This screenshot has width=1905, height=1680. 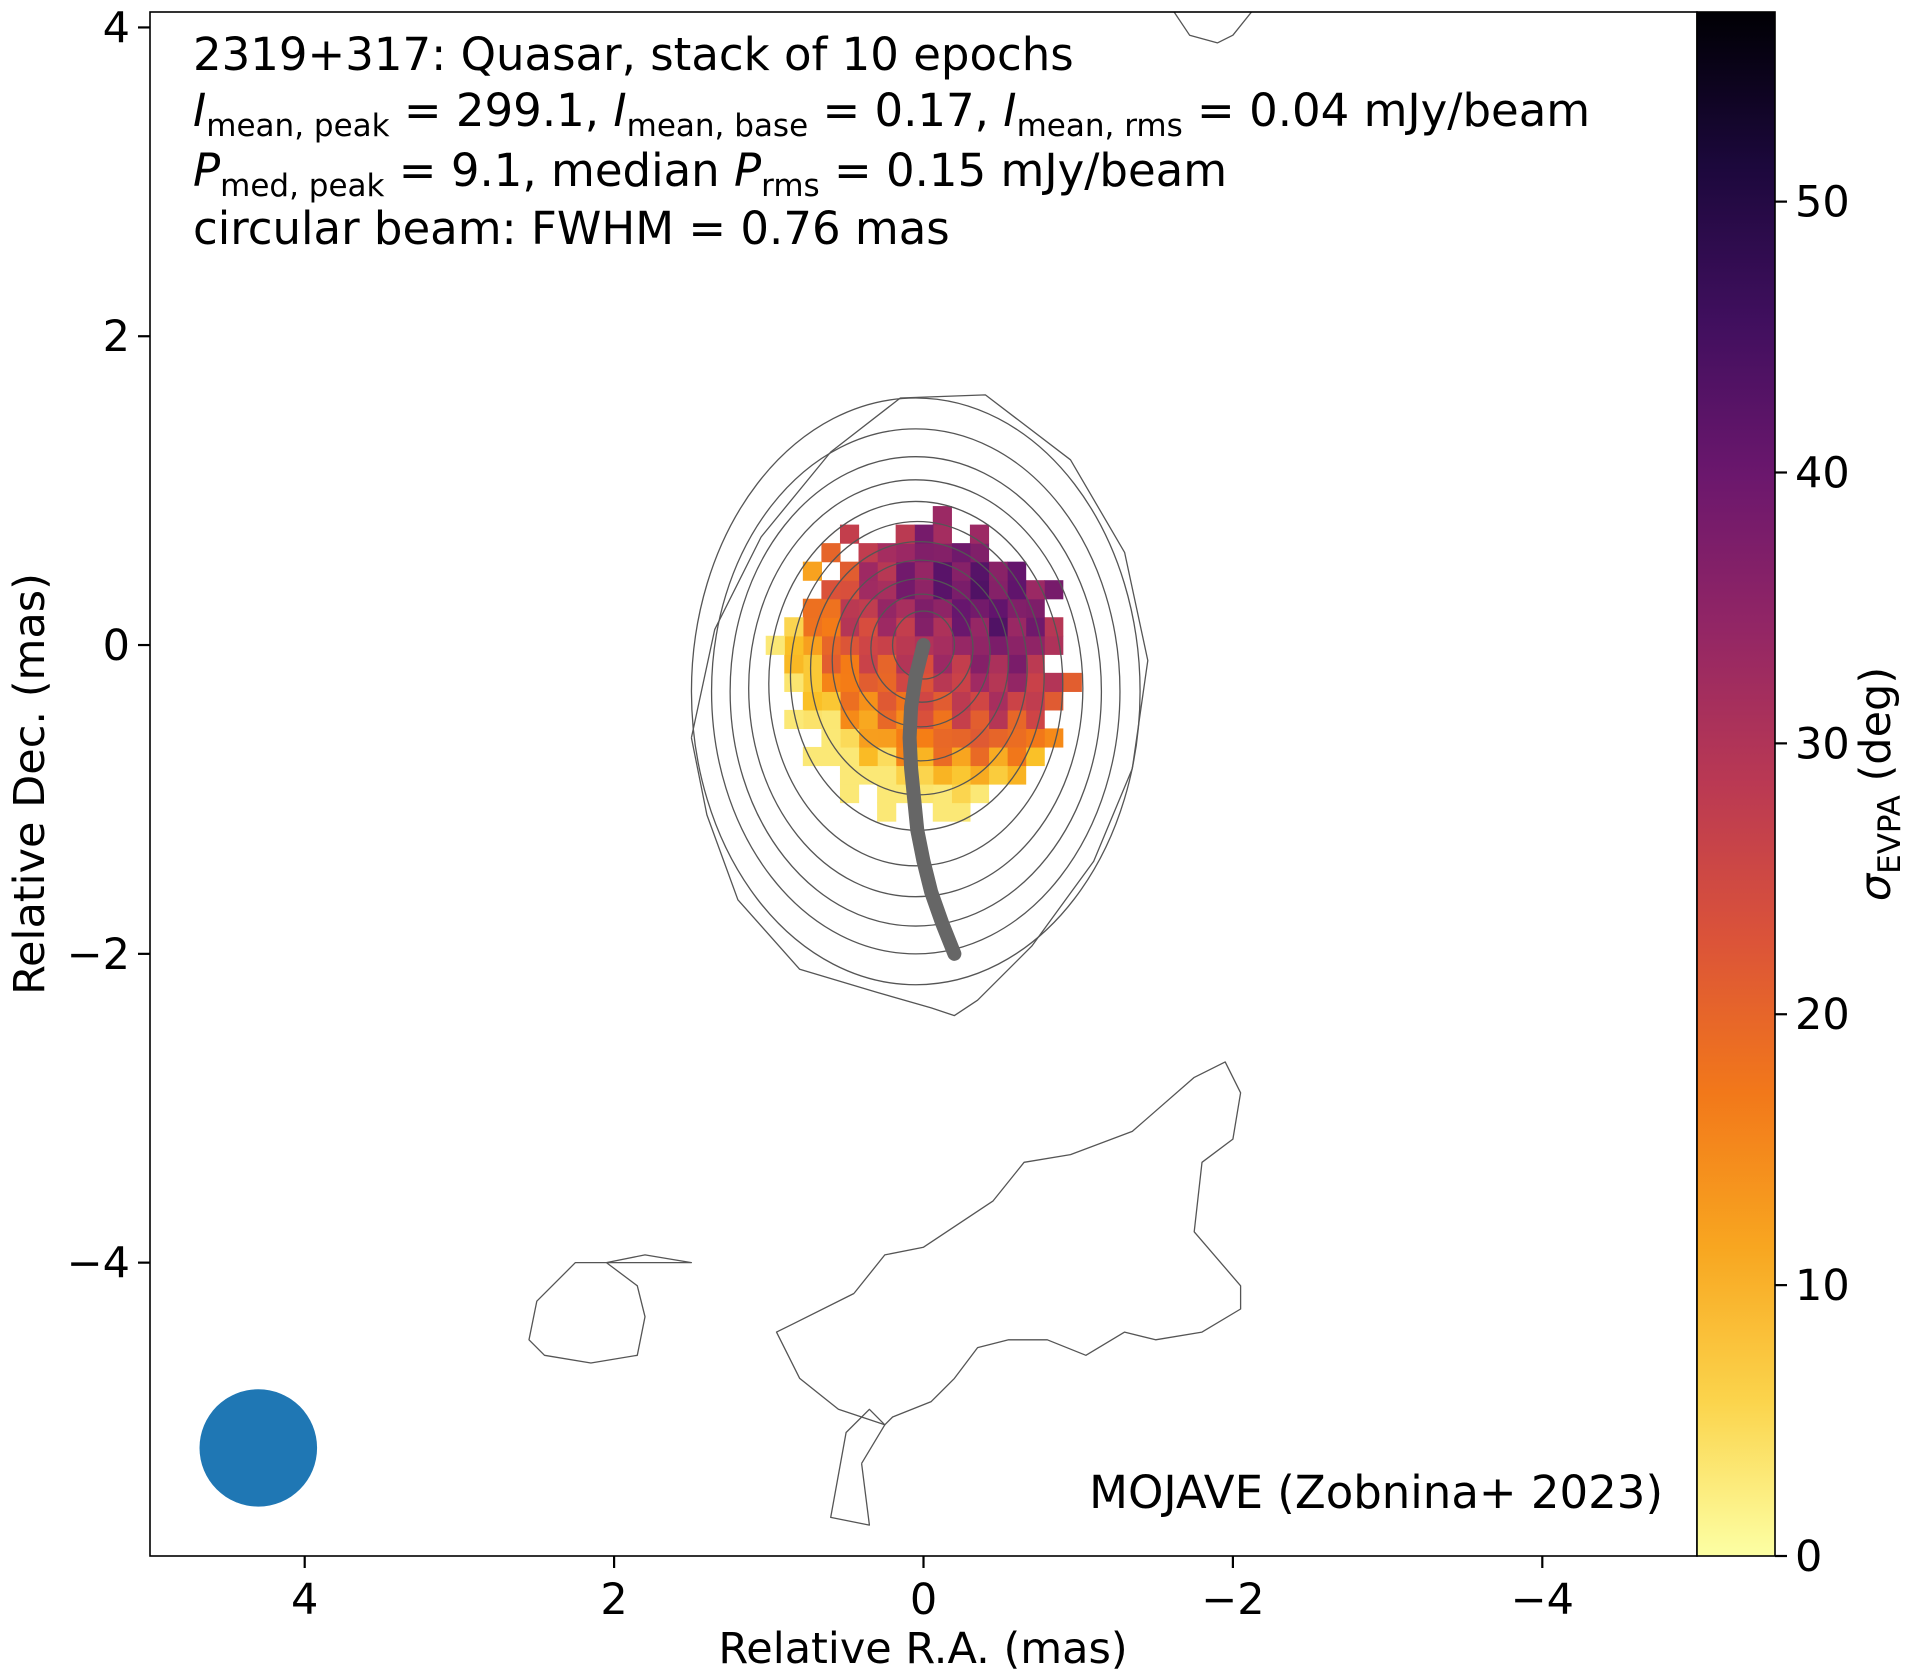 What do you see at coordinates (1800, 796) in the screenshot?
I see `colorbar: 0 10 20 30 40 50 σEVPA (deg)` at bounding box center [1800, 796].